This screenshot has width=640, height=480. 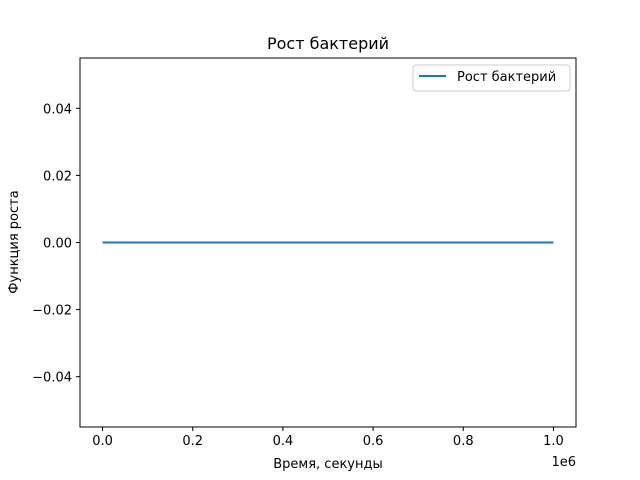 What do you see at coordinates (57, 176) in the screenshot?
I see `y-tick-label: 0.02` at bounding box center [57, 176].